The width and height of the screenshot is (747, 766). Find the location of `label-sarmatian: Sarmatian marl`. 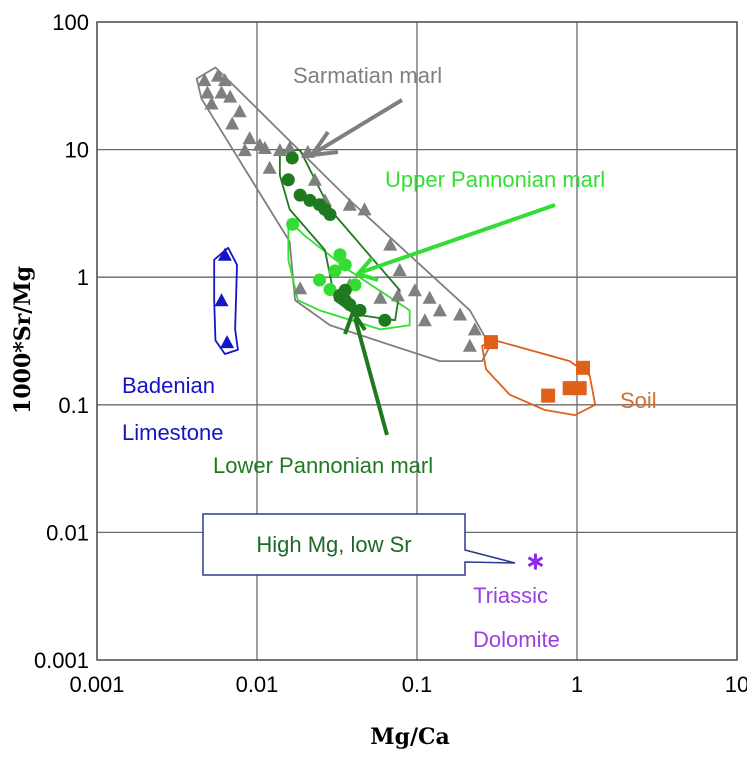

label-sarmatian: Sarmatian marl is located at coordinates (367, 75).